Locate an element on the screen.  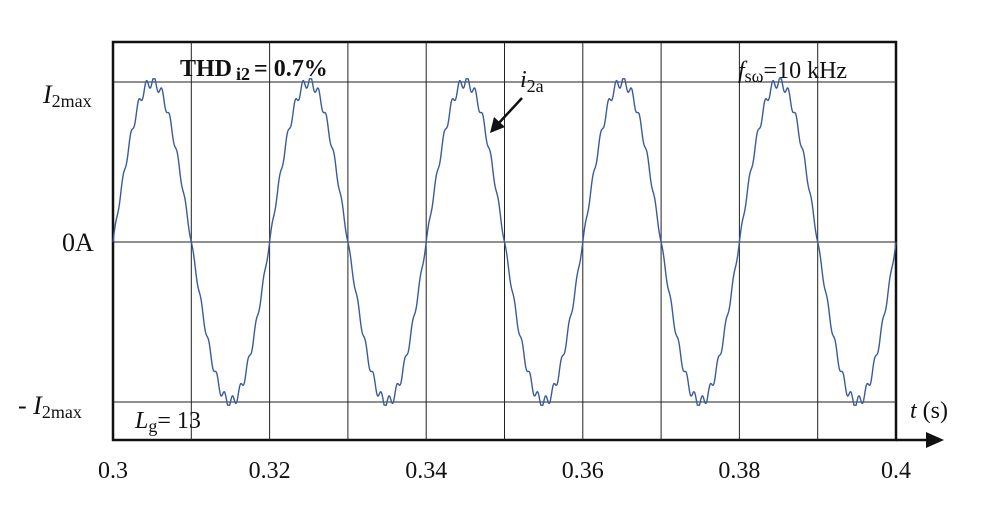
series-label-arrow-line is located at coordinates (510, 111).